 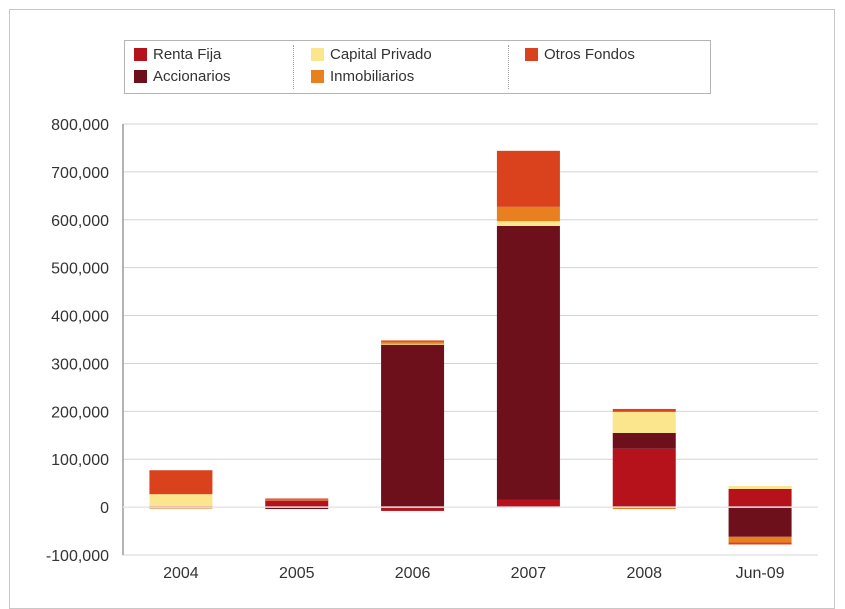 What do you see at coordinates (297, 503) in the screenshot?
I see `bar-renta-fija-2005` at bounding box center [297, 503].